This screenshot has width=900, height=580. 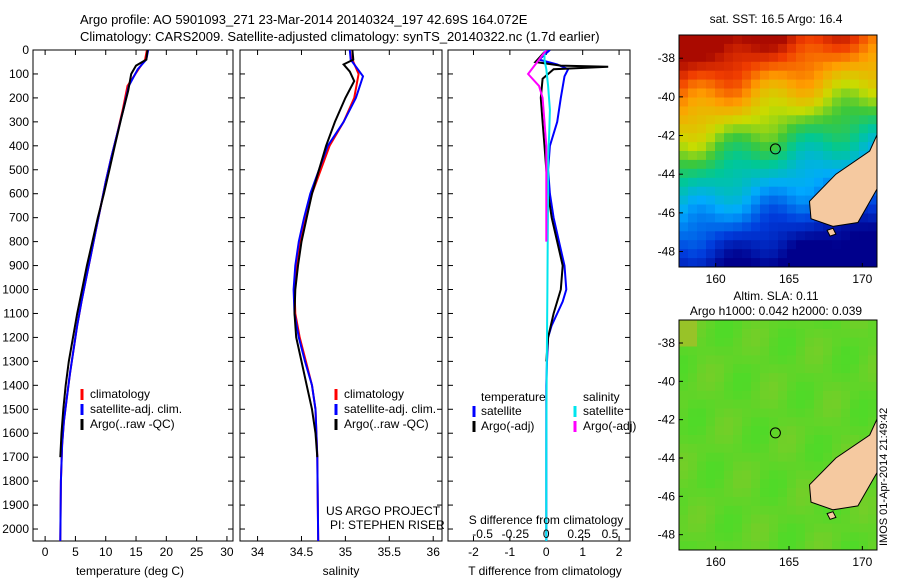 I want to click on top-tick-label: 0.25, so click(x=579, y=534).